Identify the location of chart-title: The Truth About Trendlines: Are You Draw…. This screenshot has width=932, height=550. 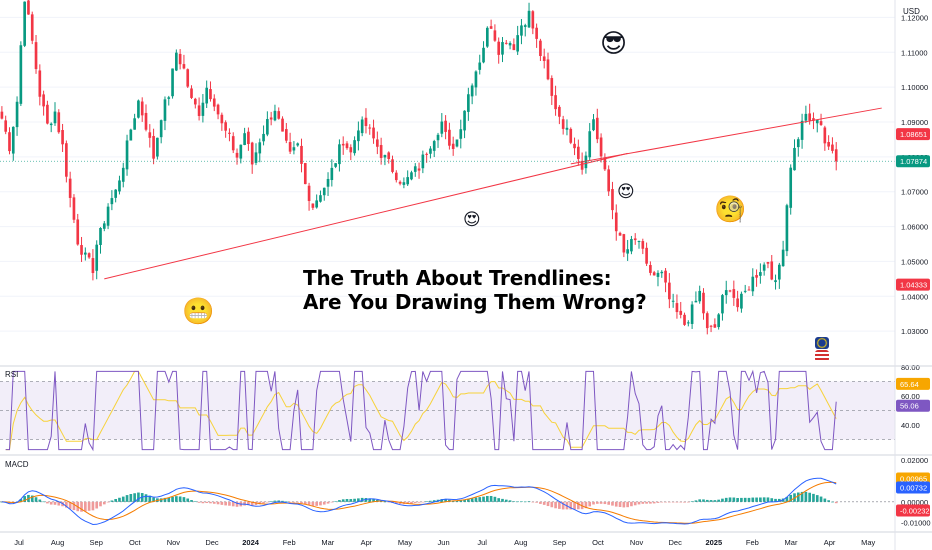
(475, 290).